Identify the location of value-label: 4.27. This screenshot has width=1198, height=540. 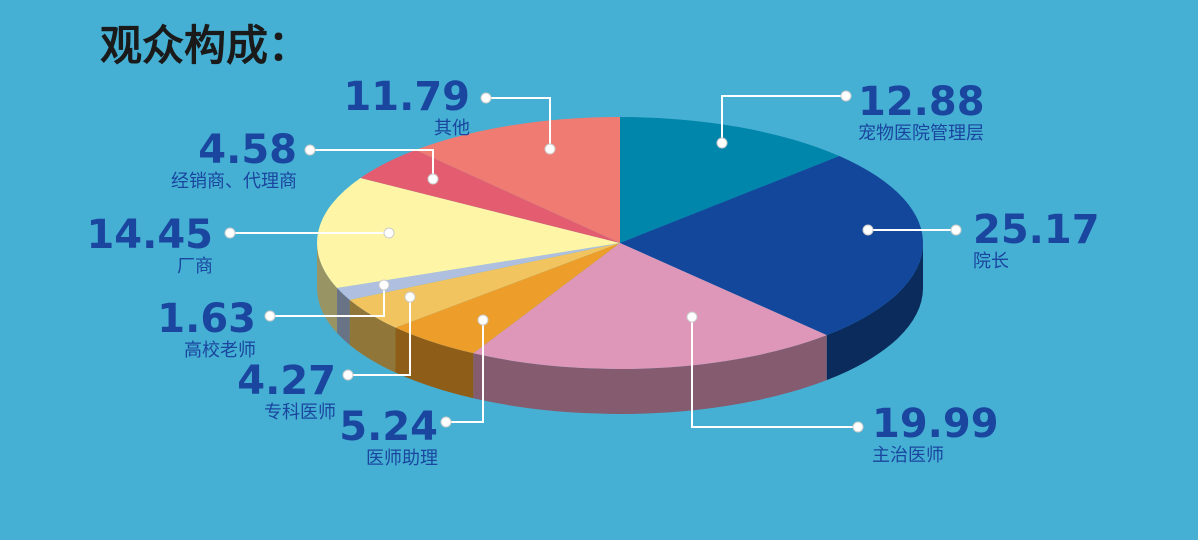
(286, 381).